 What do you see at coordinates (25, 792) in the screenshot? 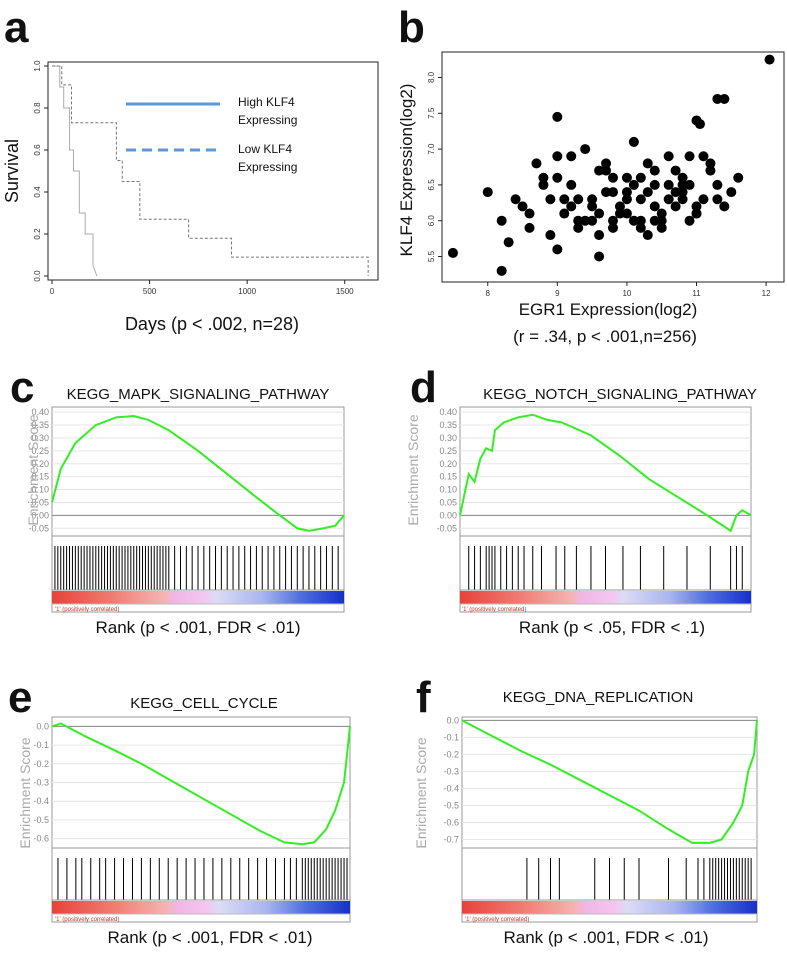
I see `gsea-e-y-axis-label: Enrichment Score` at bounding box center [25, 792].